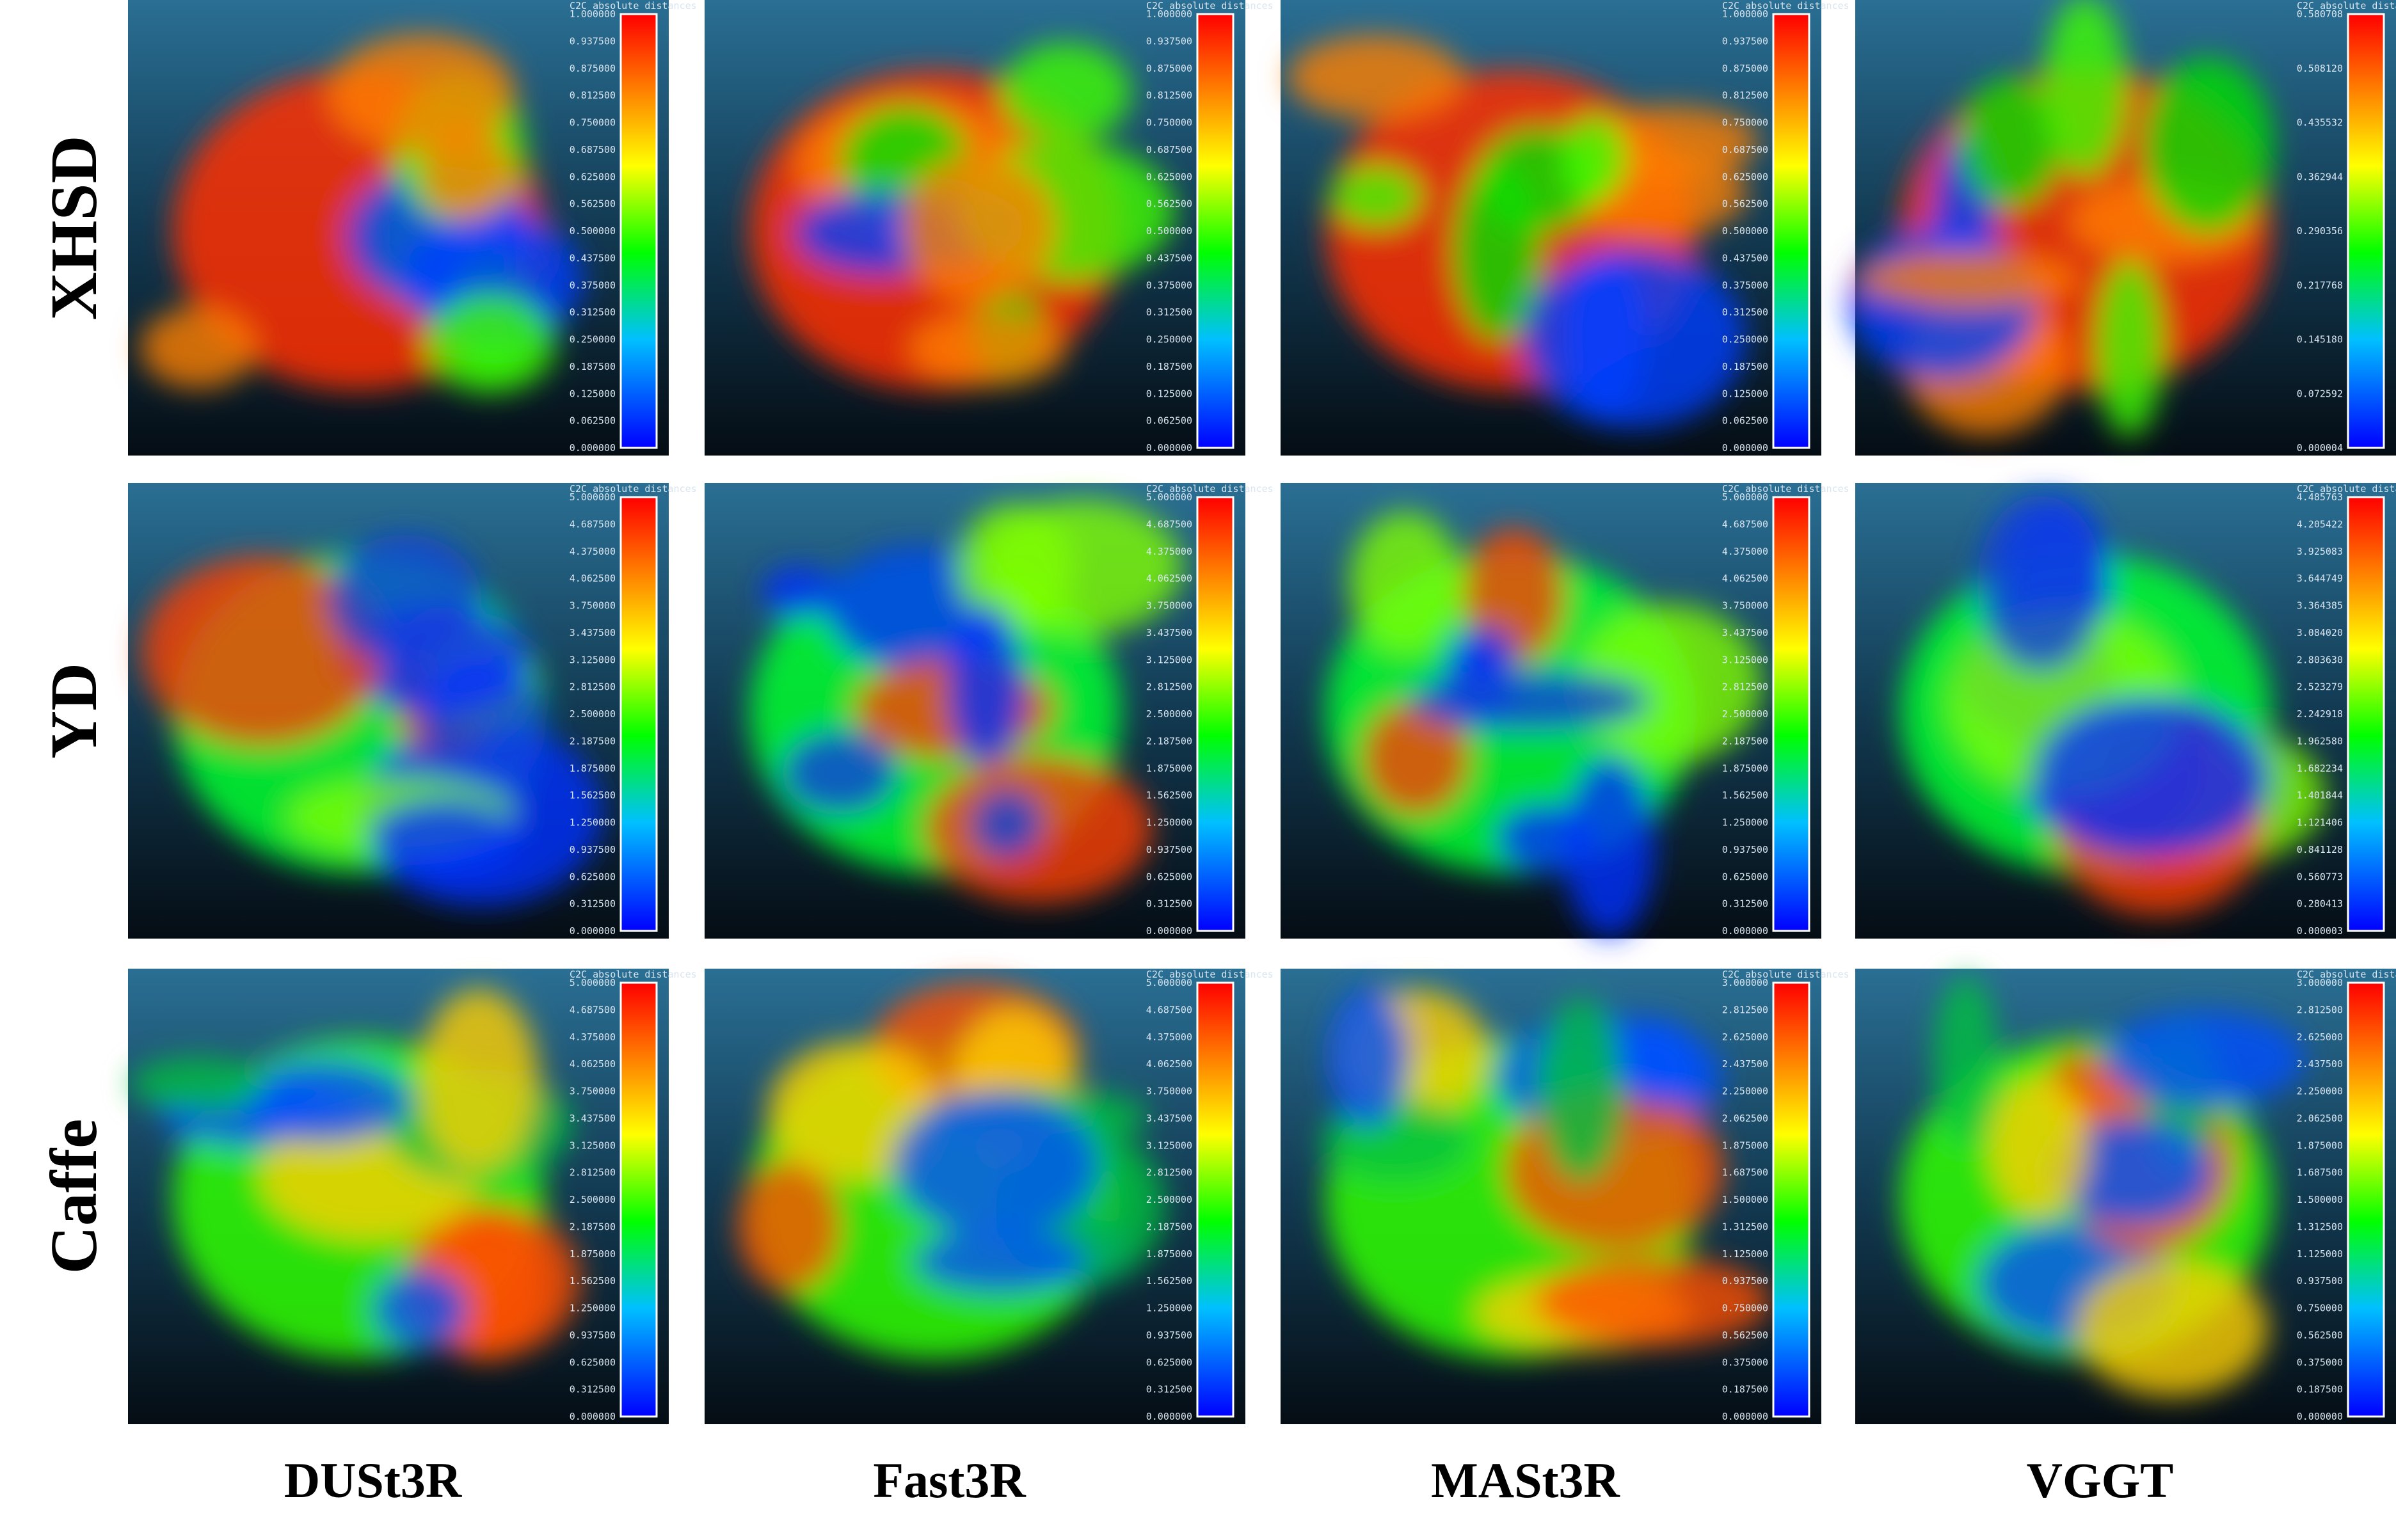  Describe the element at coordinates (593, 659) in the screenshot. I see `colorbar-tick-label: 3.125000` at that location.